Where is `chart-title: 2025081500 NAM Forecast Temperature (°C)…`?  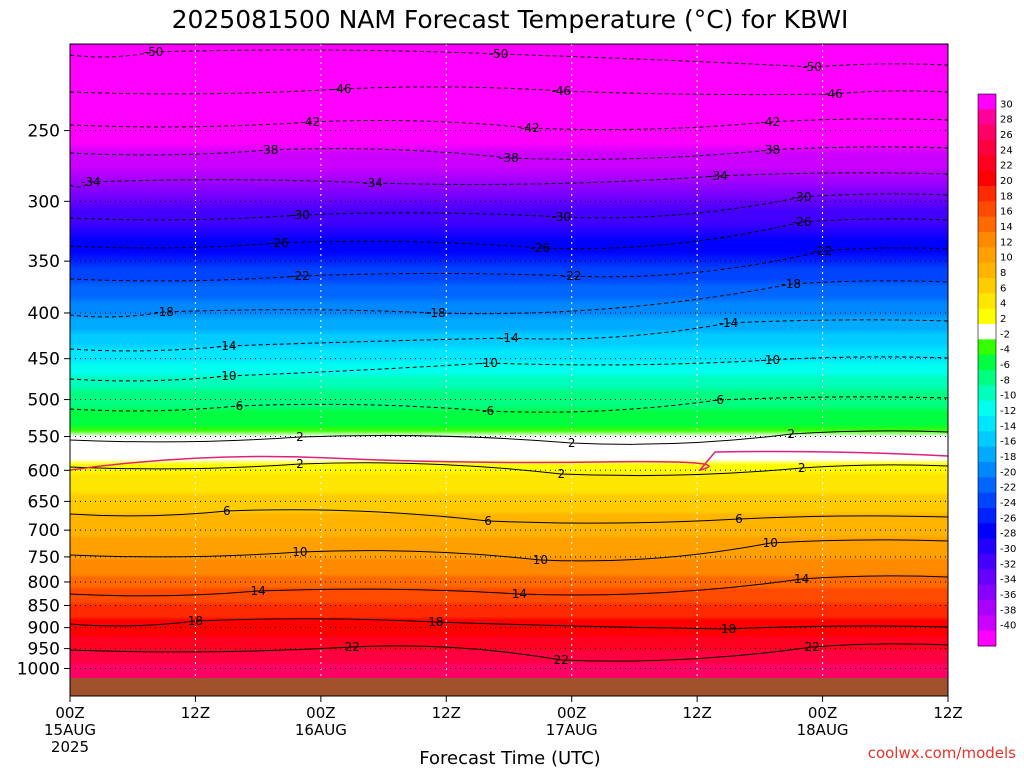
chart-title: 2025081500 NAM Forecast Temperature (°C)… is located at coordinates (510, 19).